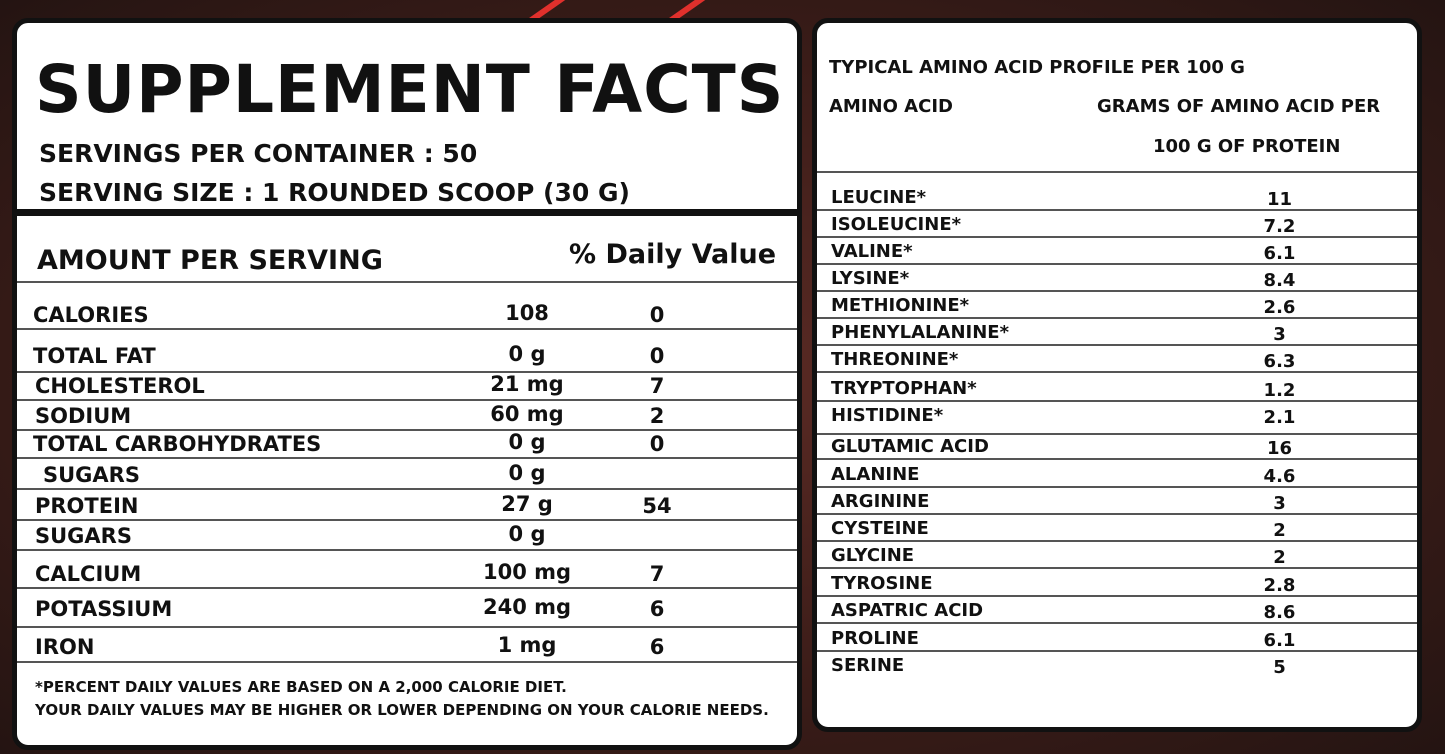 The image size is (1445, 754). Describe the element at coordinates (1279, 280) in the screenshot. I see `amino-value: 8.4` at that location.